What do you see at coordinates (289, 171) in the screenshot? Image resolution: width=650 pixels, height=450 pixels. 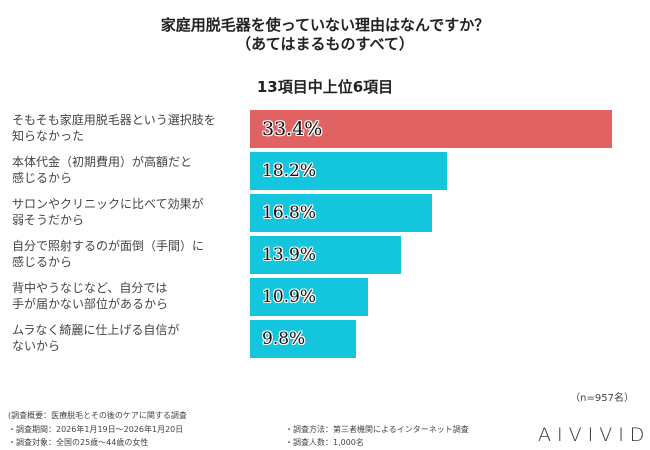 I see `data-label: 18.2%` at bounding box center [289, 171].